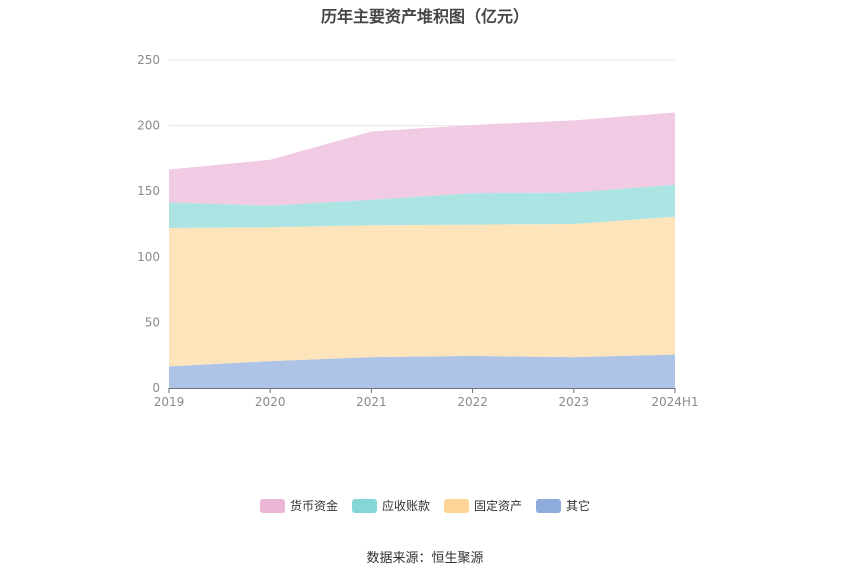  I want to click on legend-item: 固定资产, so click(483, 505).